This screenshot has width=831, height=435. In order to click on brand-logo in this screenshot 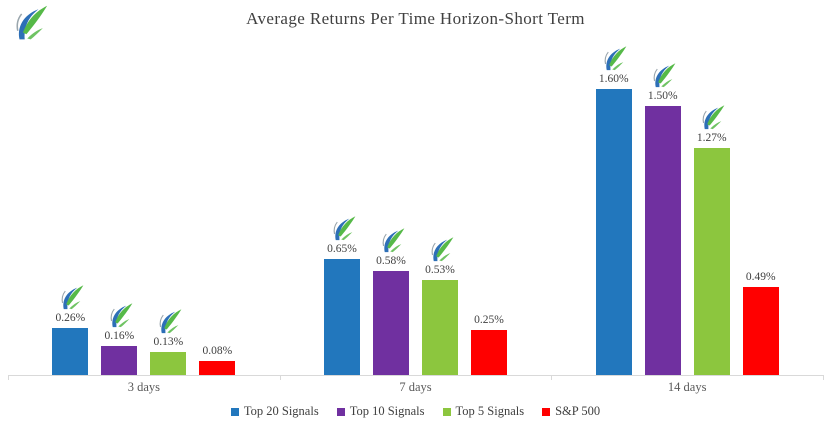, I will do `click(29, 23)`.